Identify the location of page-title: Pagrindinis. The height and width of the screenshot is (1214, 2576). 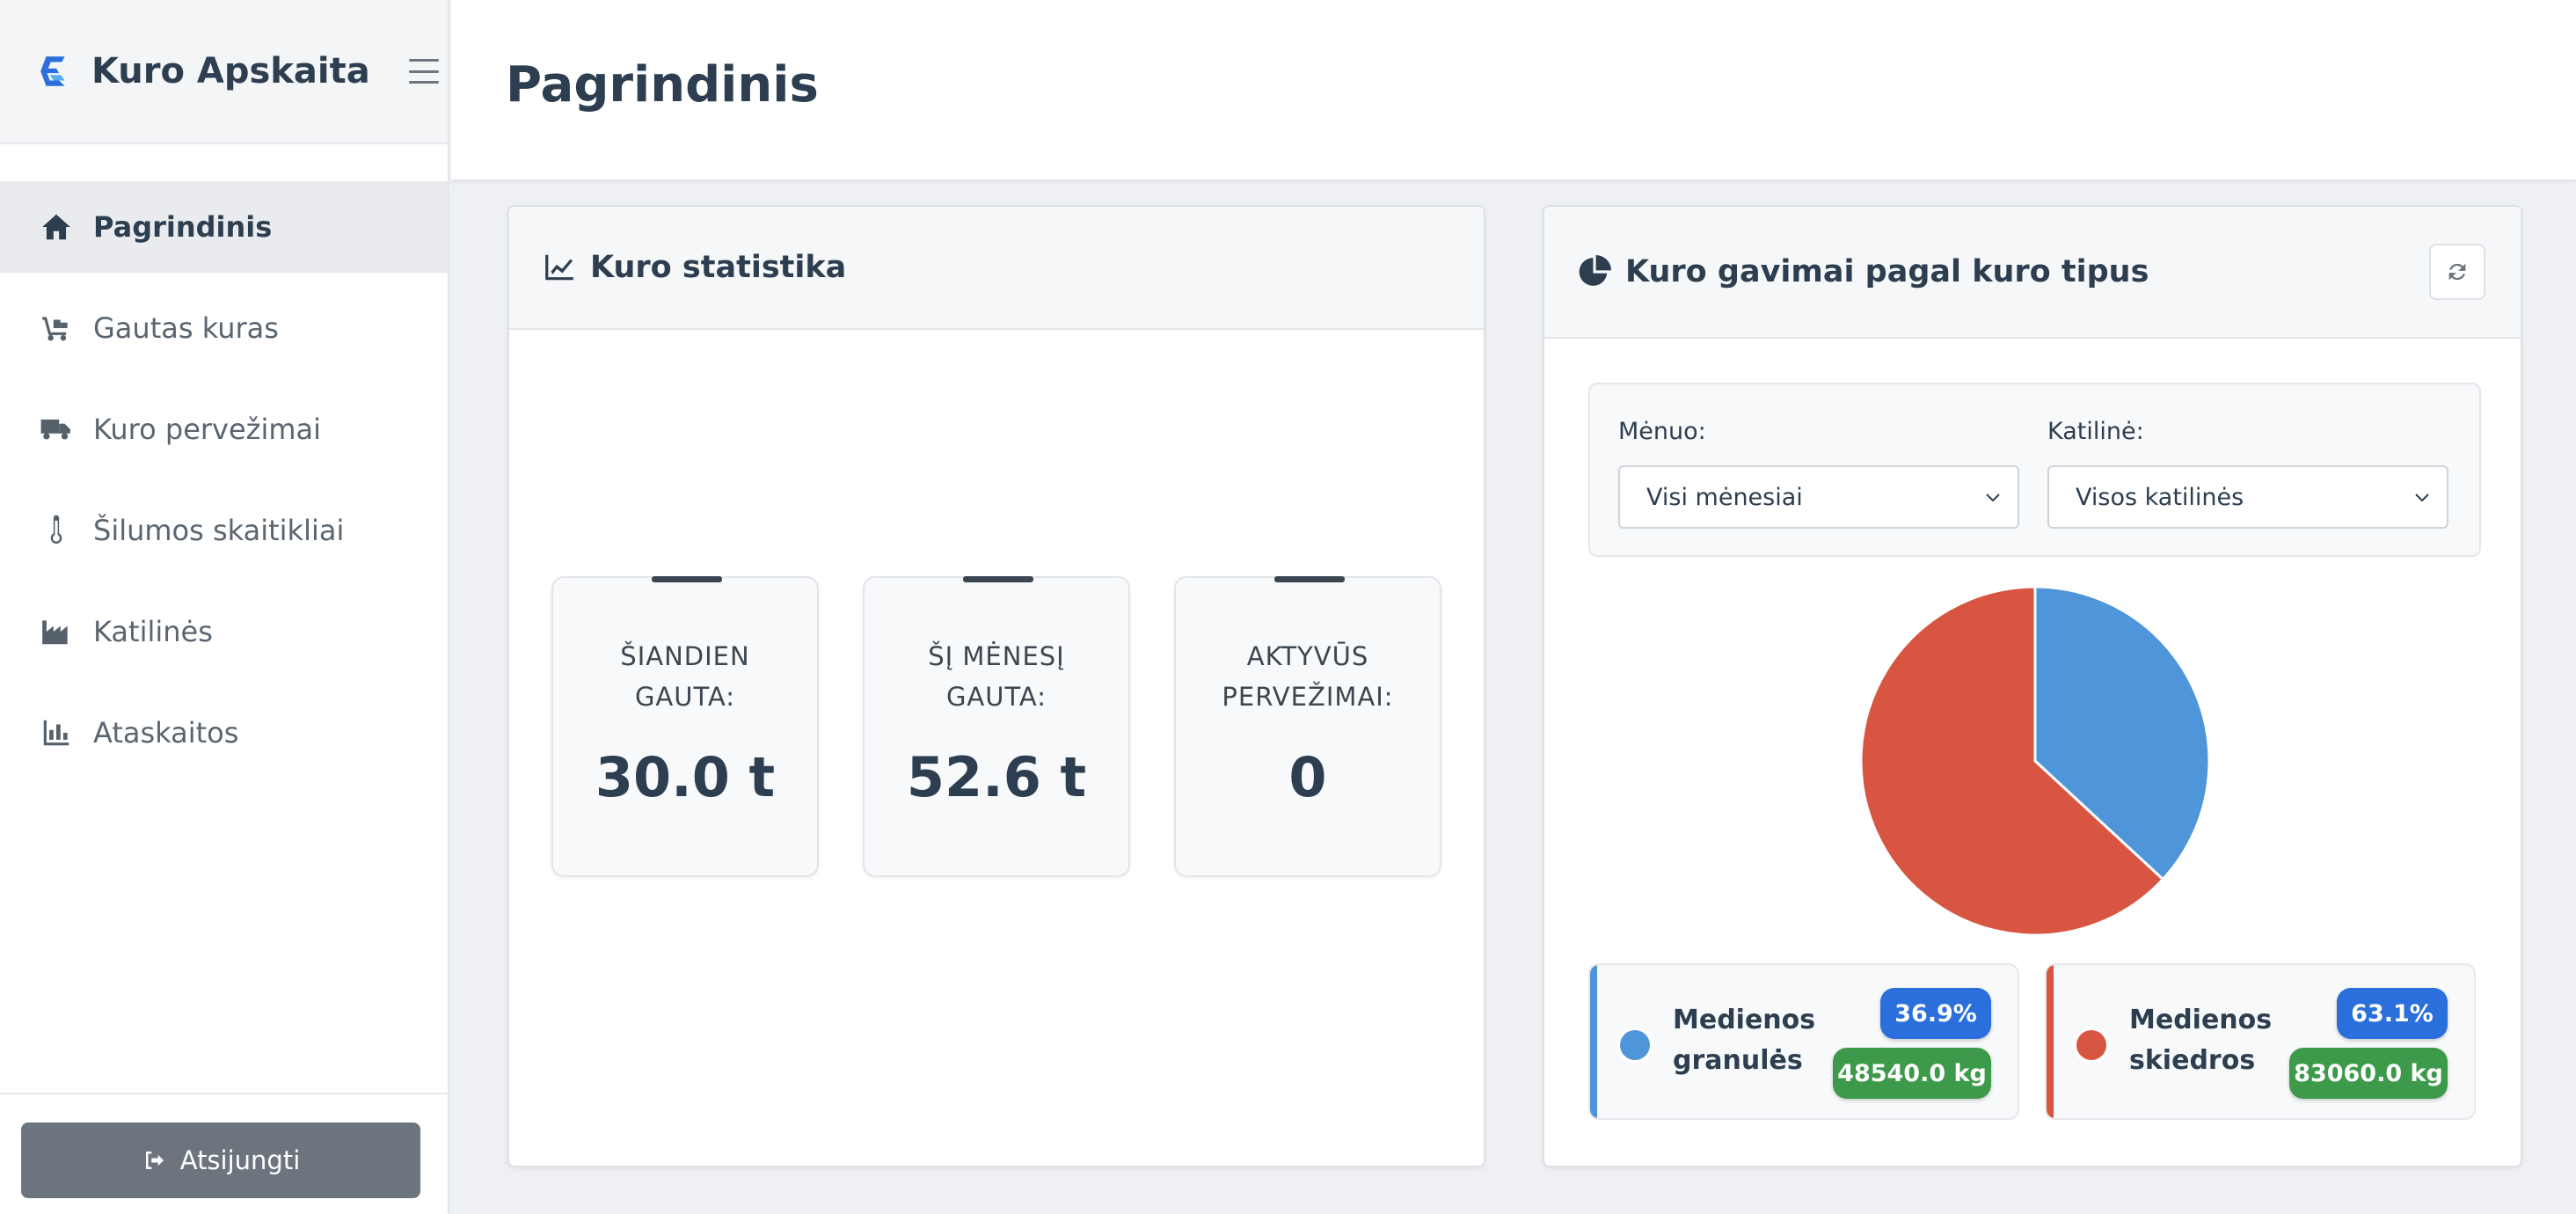
(662, 84).